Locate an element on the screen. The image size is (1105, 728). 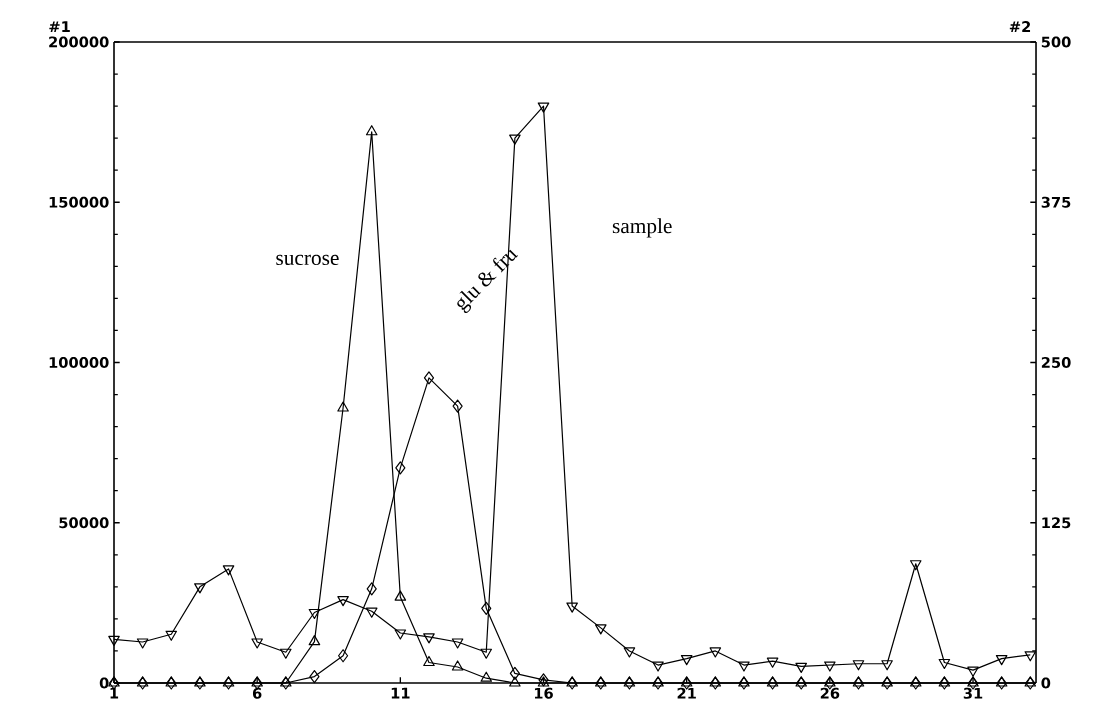
y-tick-label: 50000 is located at coordinates (84, 523).